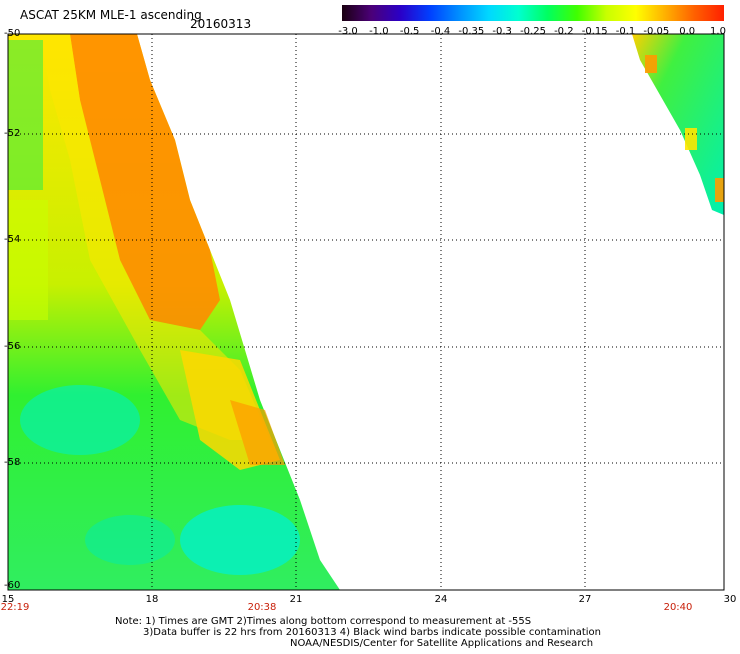 Image resolution: width=740 pixels, height=654 pixels. What do you see at coordinates (730, 599) in the screenshot?
I see `x-tick-label: 30` at bounding box center [730, 599].